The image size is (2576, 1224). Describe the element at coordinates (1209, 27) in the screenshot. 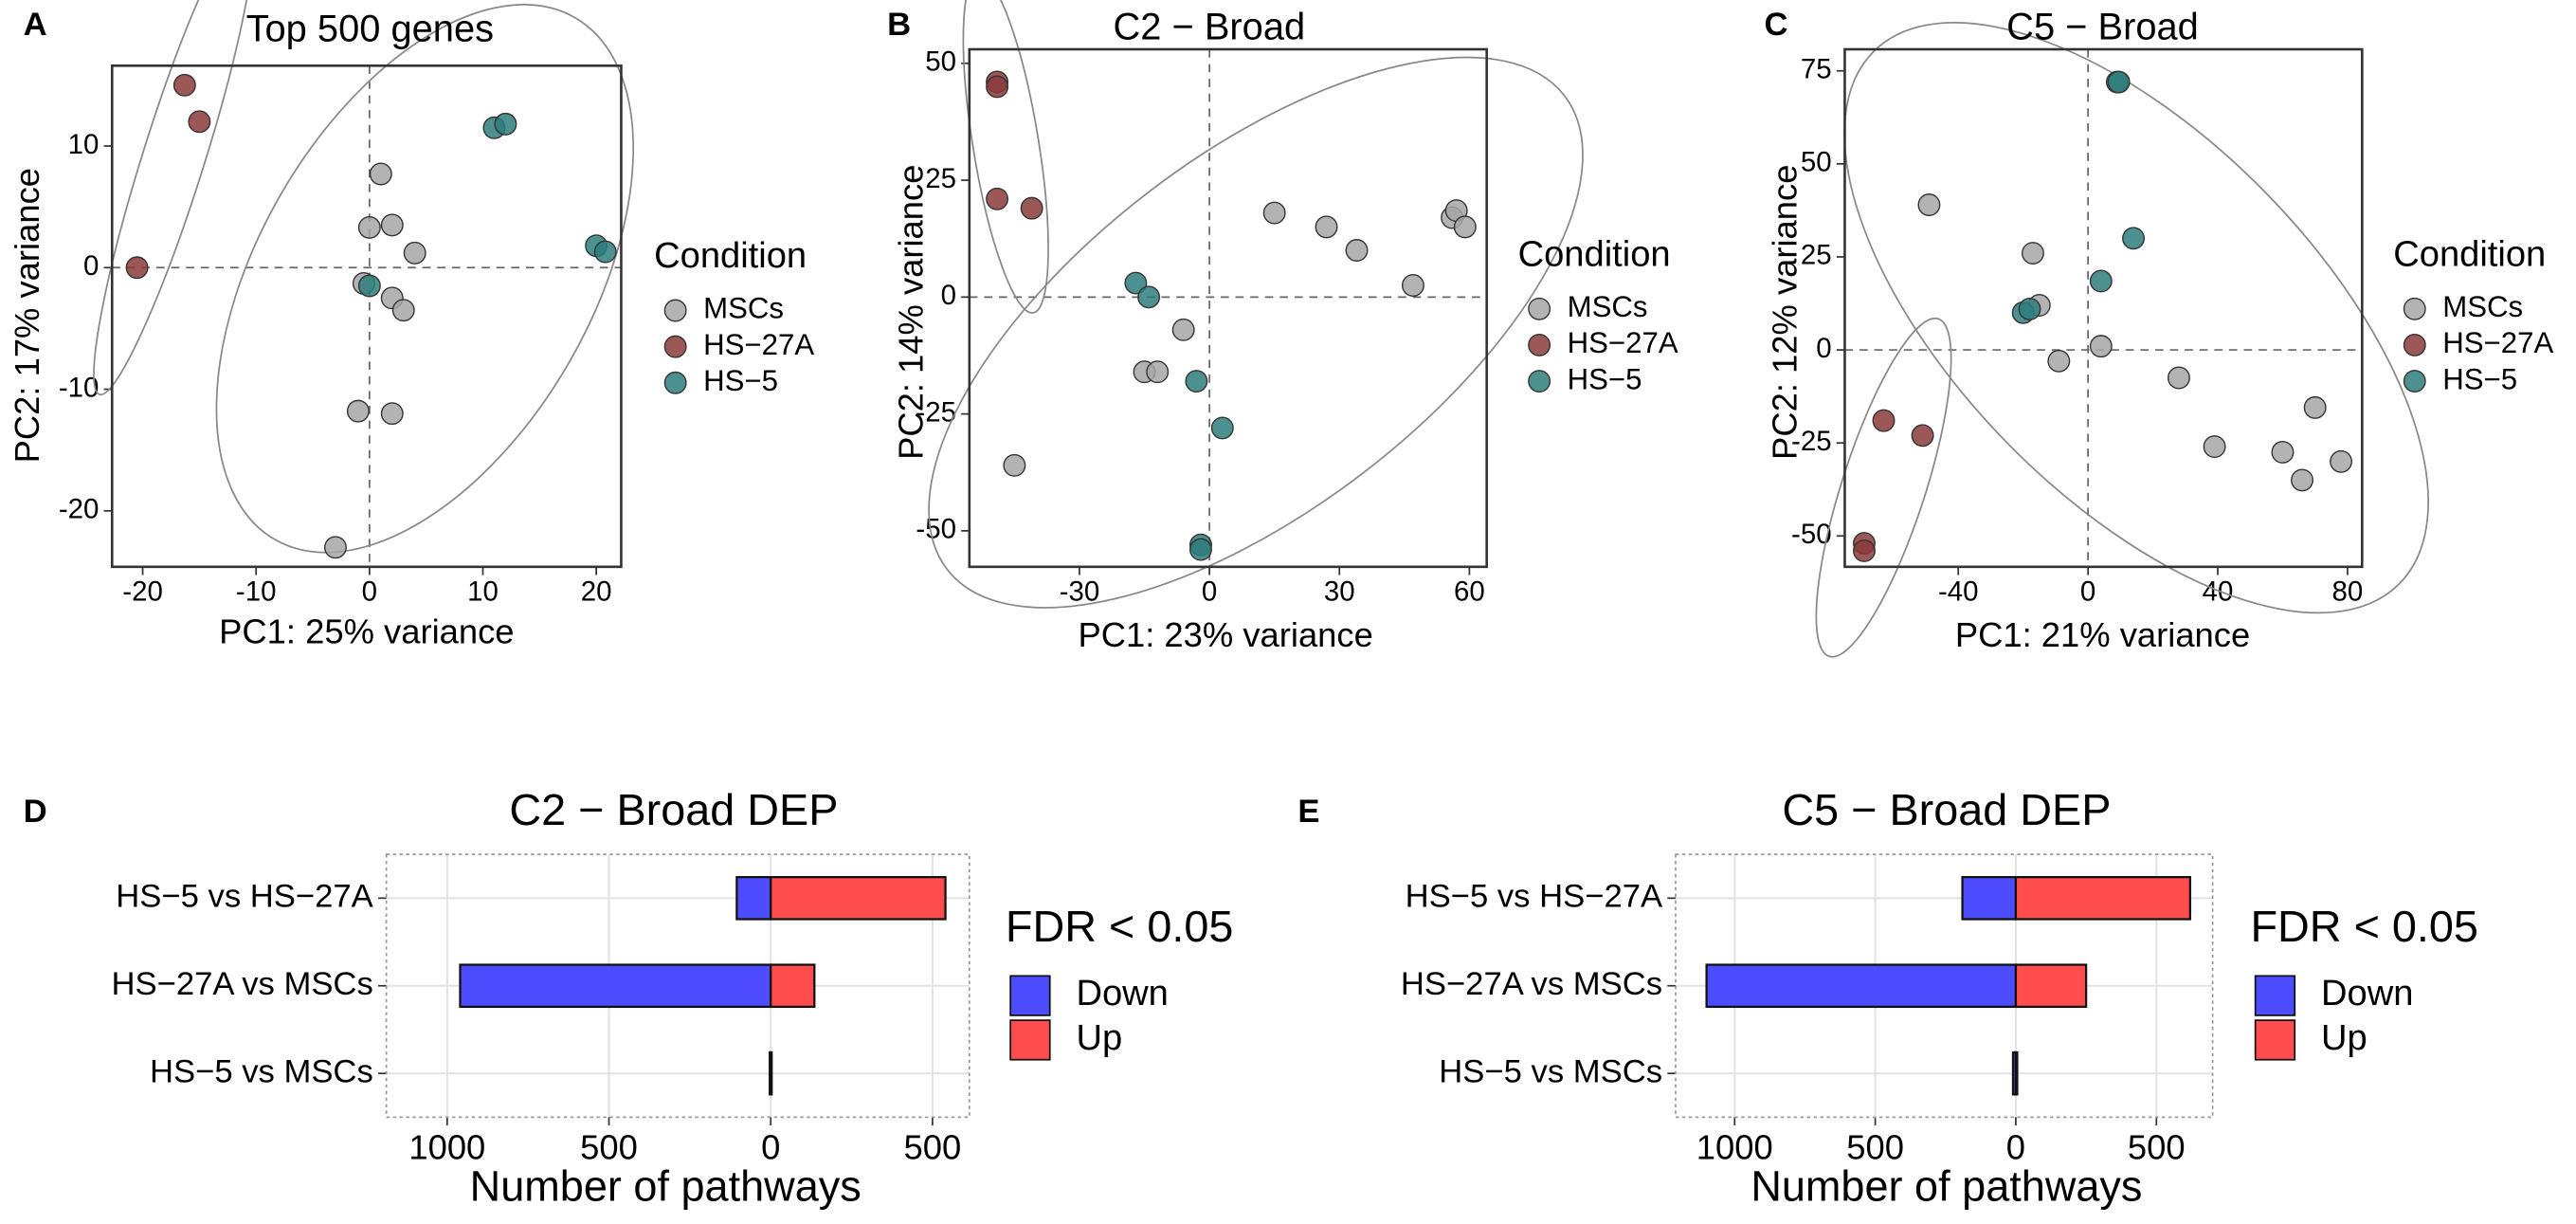

I see `chart-title: C2 − Broad` at that location.